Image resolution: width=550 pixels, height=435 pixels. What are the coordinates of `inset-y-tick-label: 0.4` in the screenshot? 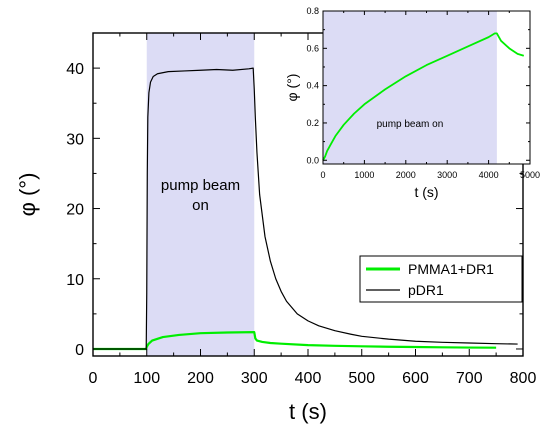 It's located at (312, 86).